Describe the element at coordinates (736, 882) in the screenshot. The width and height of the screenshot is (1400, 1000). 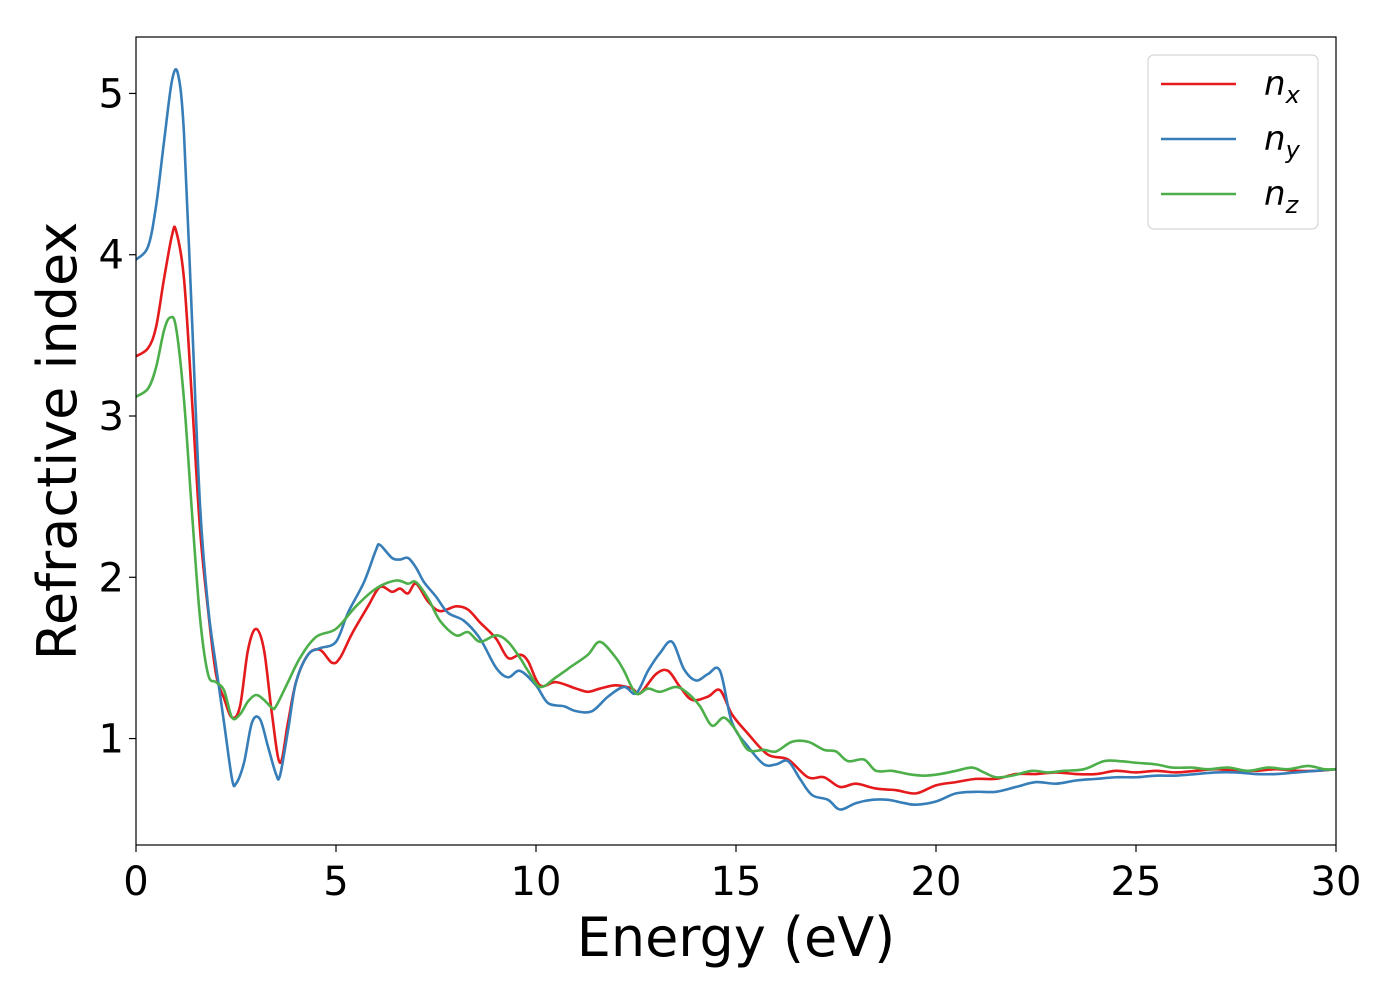
I see `x-tick-label: 15` at that location.